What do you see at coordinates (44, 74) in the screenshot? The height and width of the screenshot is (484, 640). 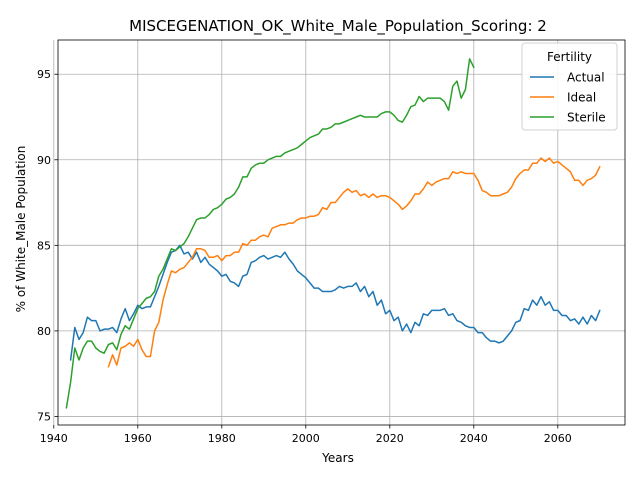 I see `y-tick-label: 95` at bounding box center [44, 74].